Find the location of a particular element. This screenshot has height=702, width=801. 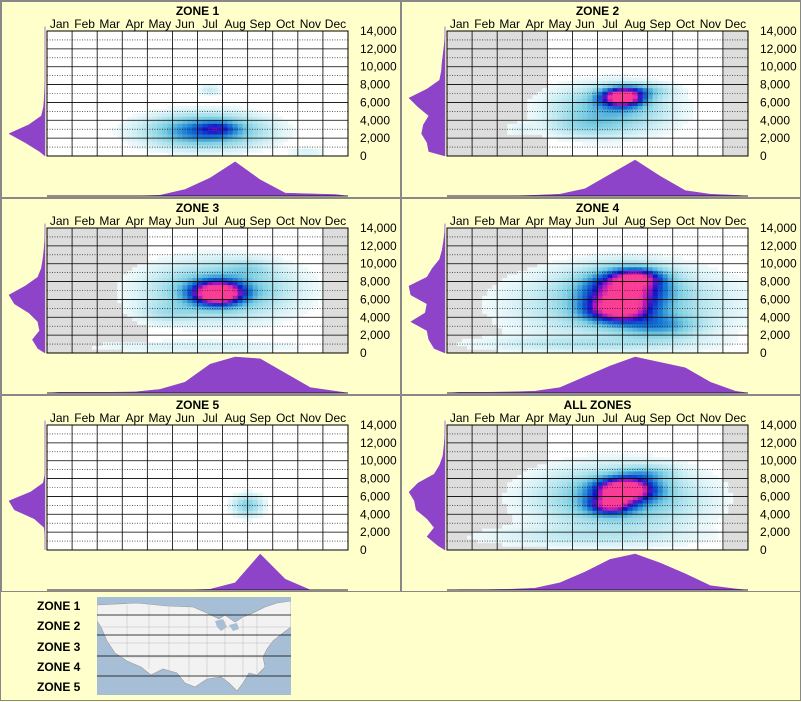

month-label: Sep is located at coordinates (261, 24).